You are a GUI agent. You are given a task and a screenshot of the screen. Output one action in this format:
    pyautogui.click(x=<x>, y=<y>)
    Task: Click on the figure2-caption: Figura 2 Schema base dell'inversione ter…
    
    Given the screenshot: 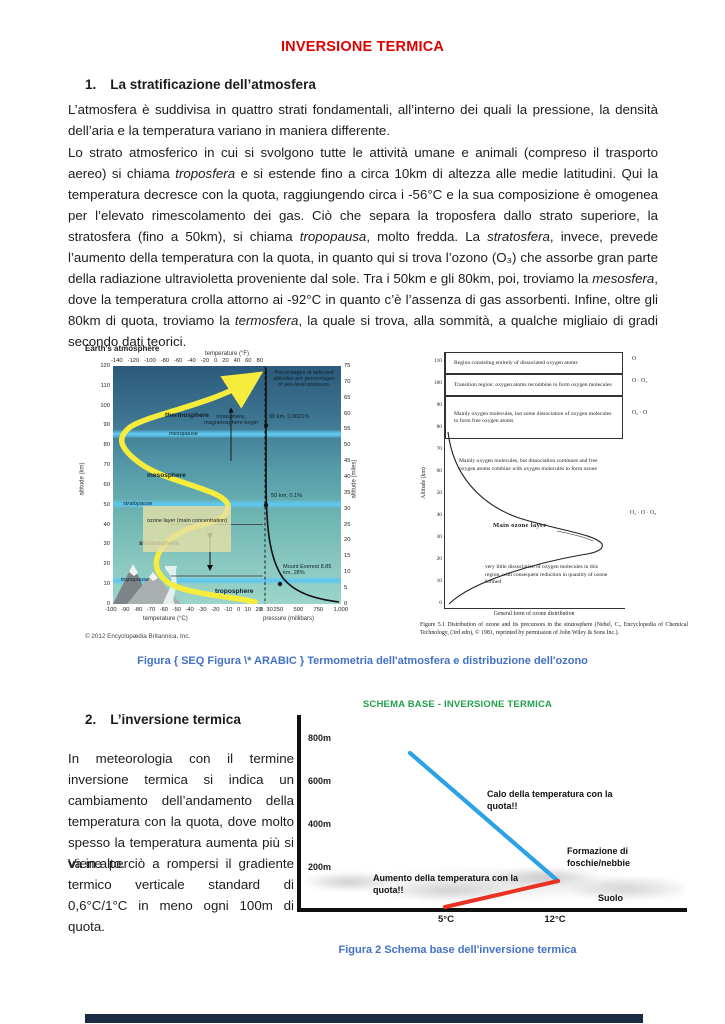 What is the action you would take?
    pyautogui.click(x=457, y=950)
    